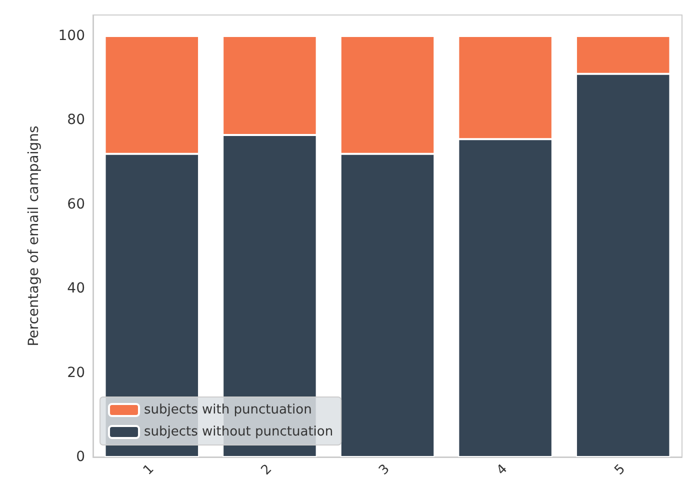 The image size is (692, 497). What do you see at coordinates (267, 470) in the screenshot?
I see `x-tick-label: 2` at bounding box center [267, 470].